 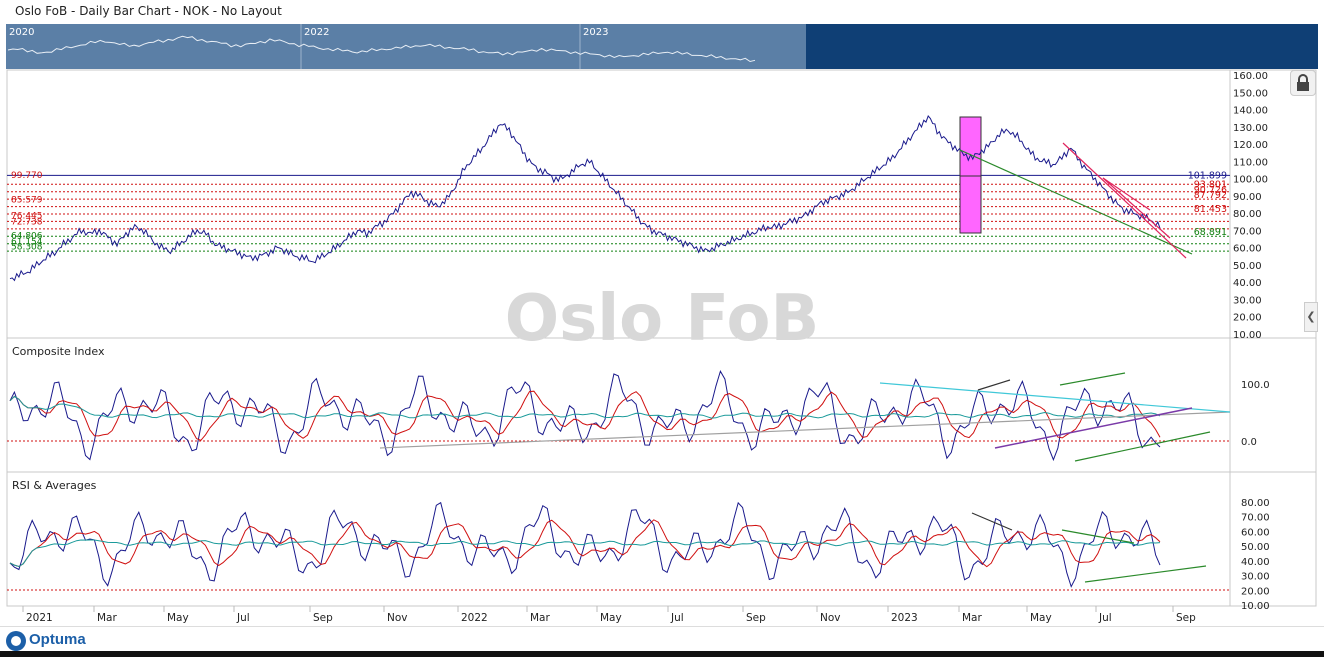 What do you see at coordinates (54, 485) in the screenshot?
I see `panel-title: RSI & Averages` at bounding box center [54, 485].